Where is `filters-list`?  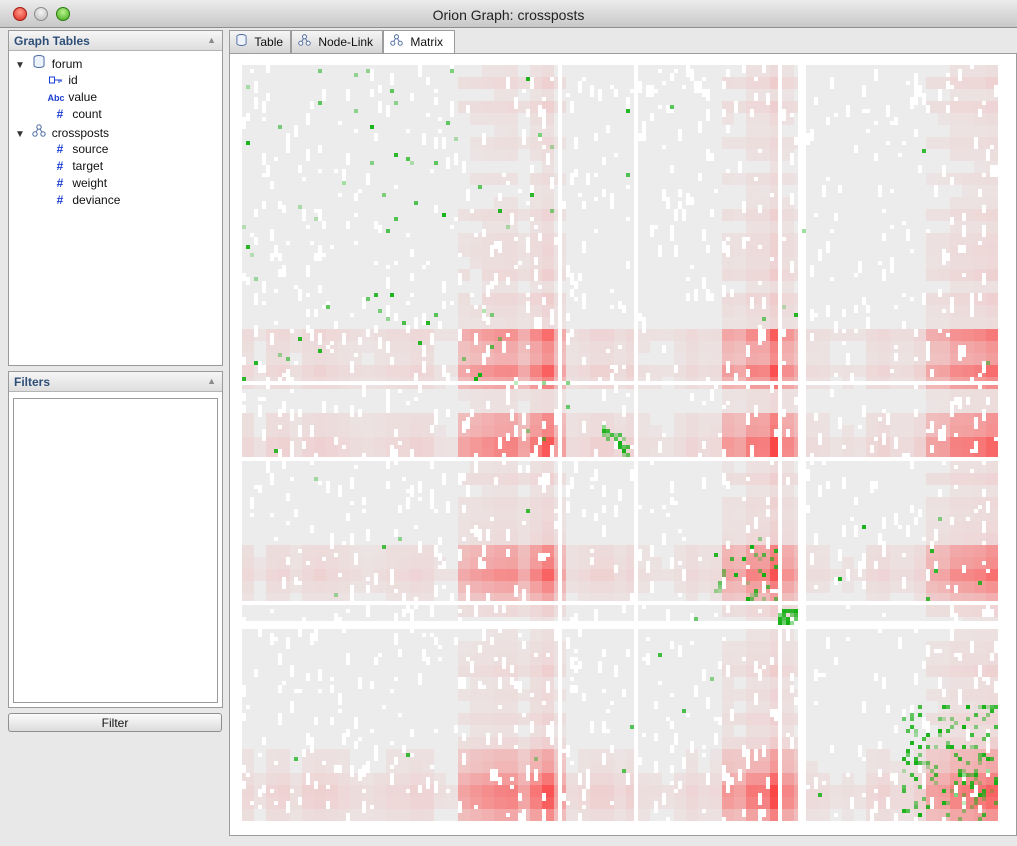
filters-list is located at coordinates (115, 550).